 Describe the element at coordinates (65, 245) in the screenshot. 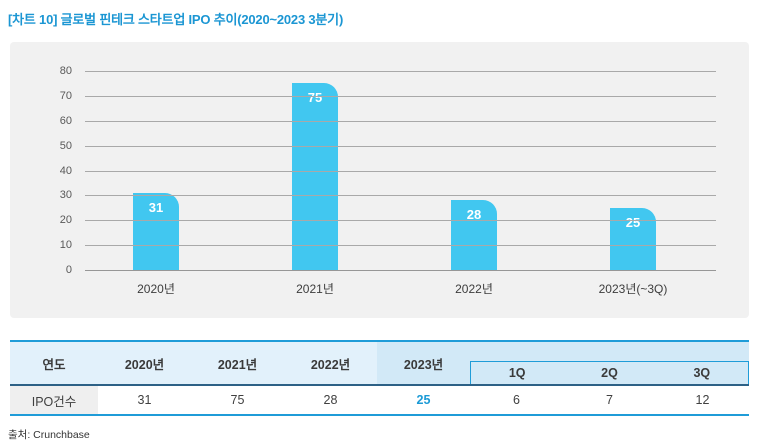

I see `y-axis-tick-label: 10` at that location.